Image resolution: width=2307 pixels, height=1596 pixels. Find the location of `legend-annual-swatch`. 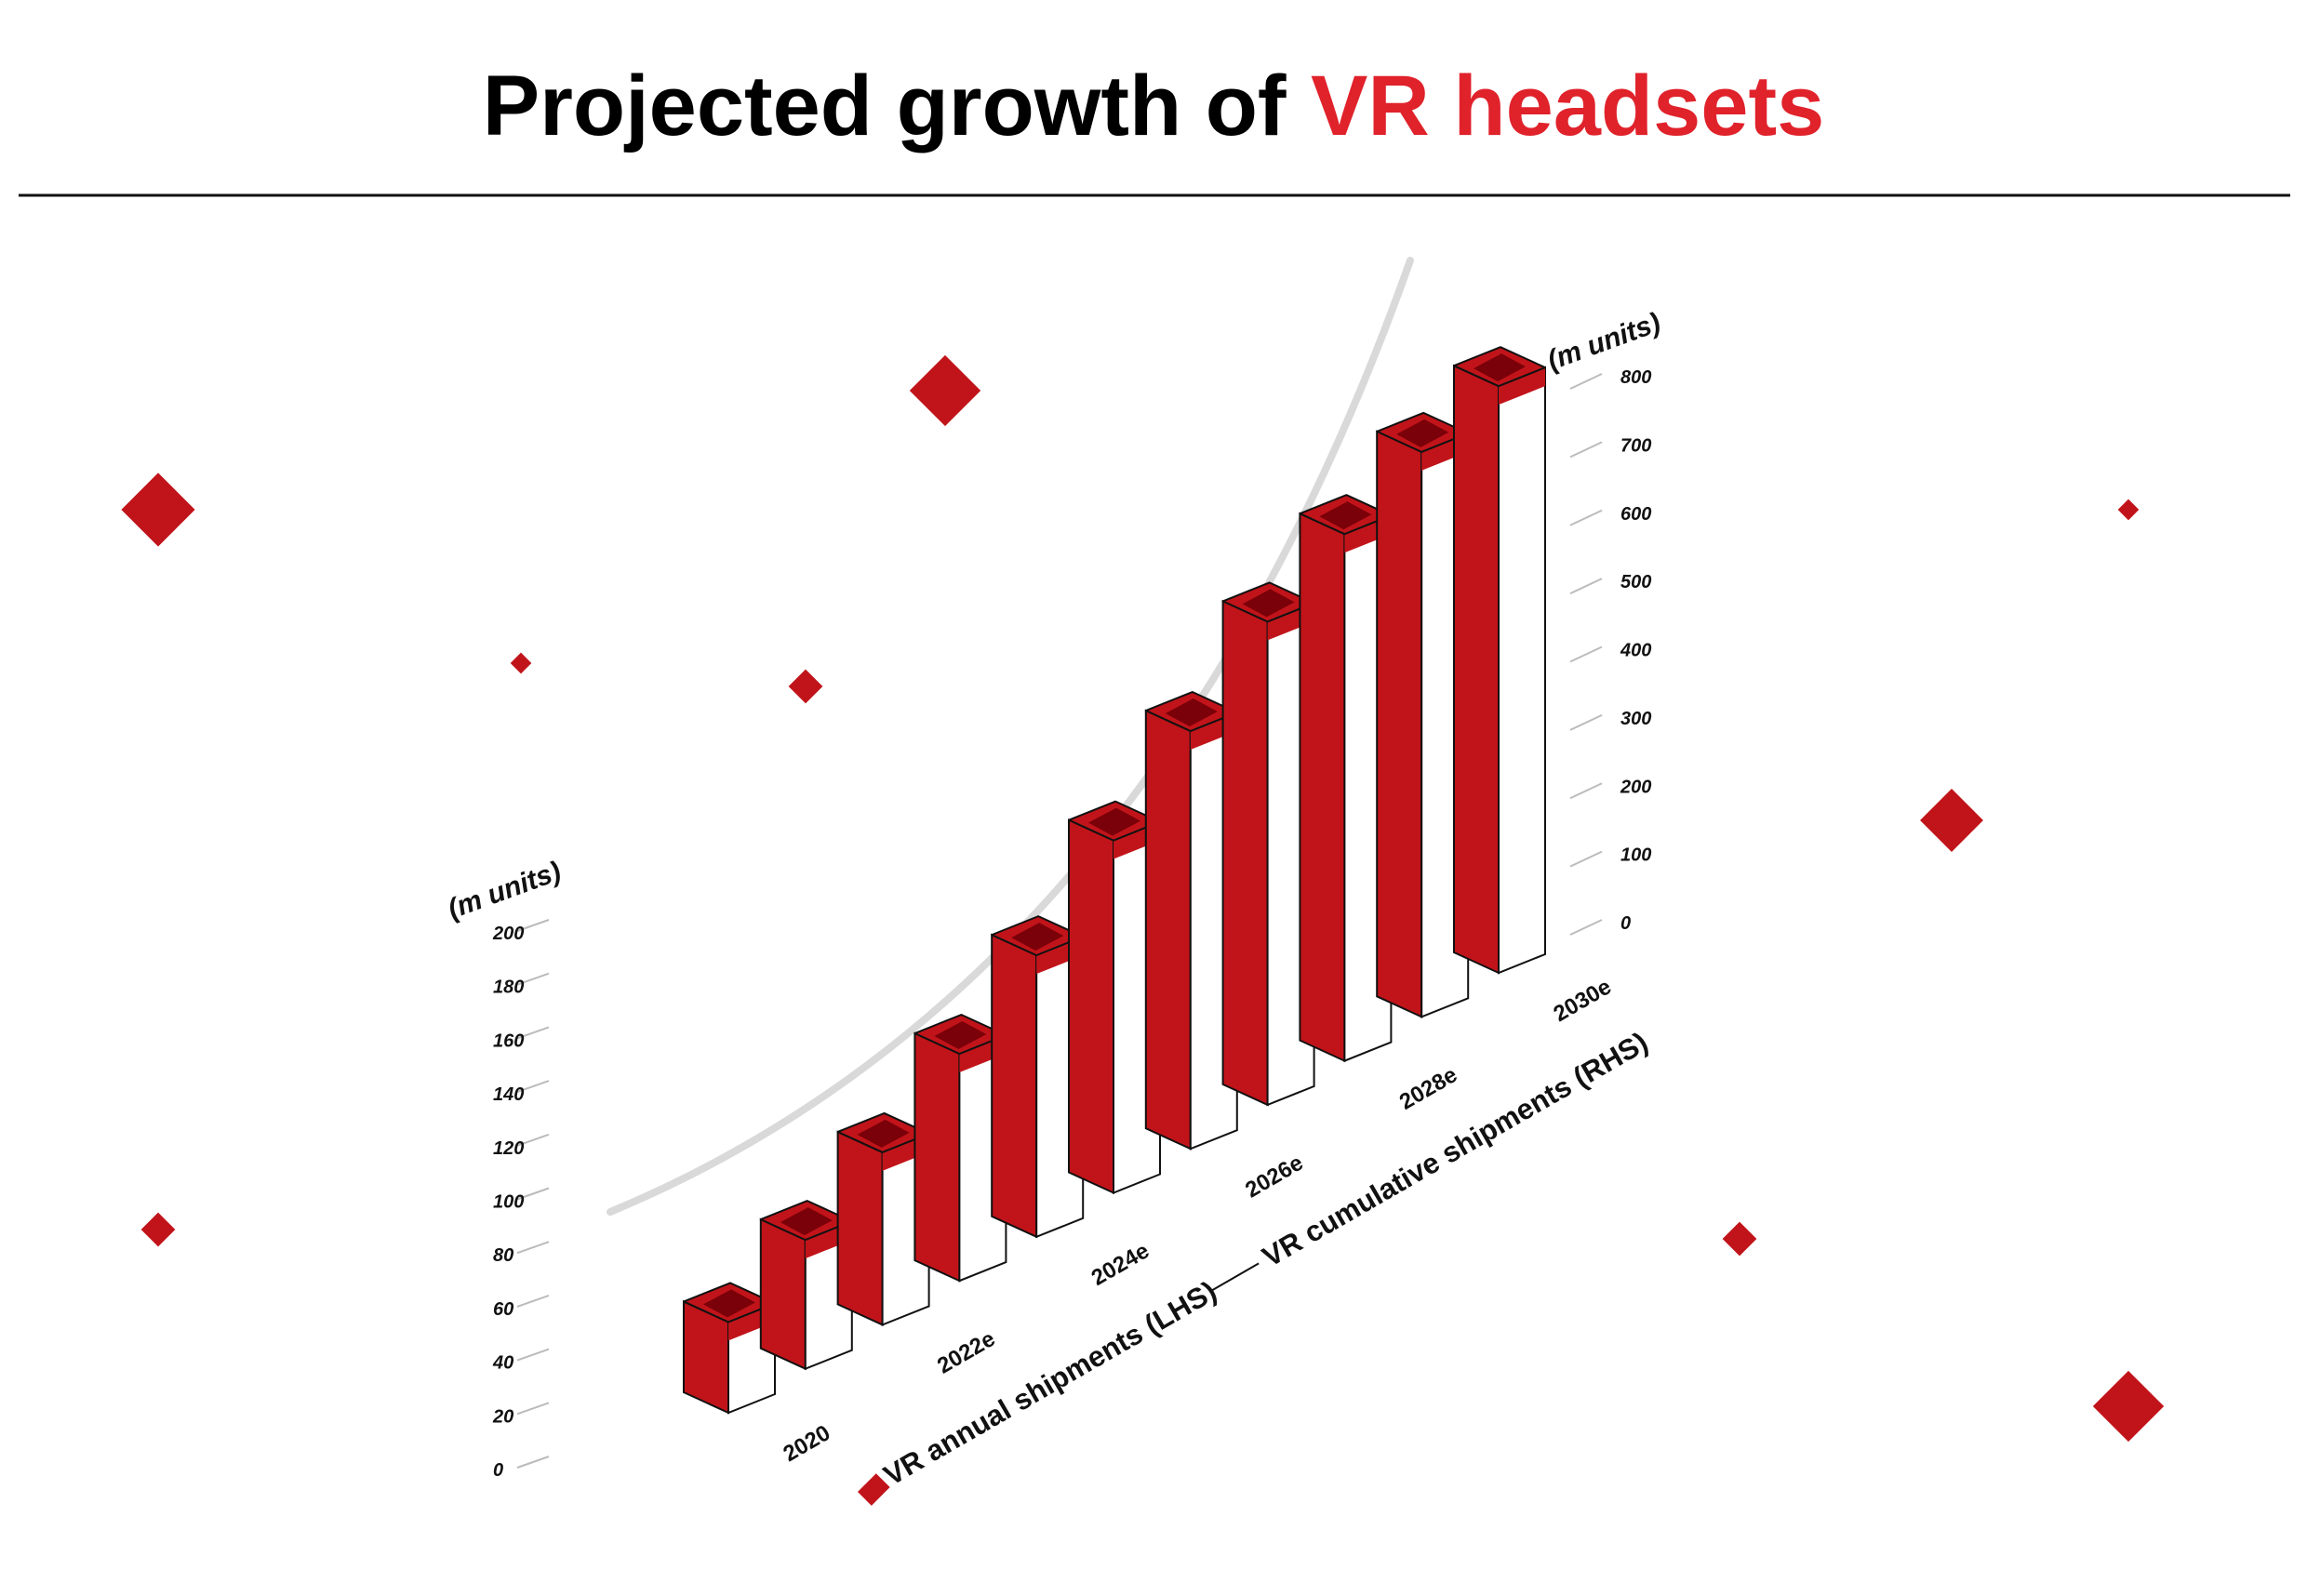

legend-annual-swatch is located at coordinates (874, 1490).